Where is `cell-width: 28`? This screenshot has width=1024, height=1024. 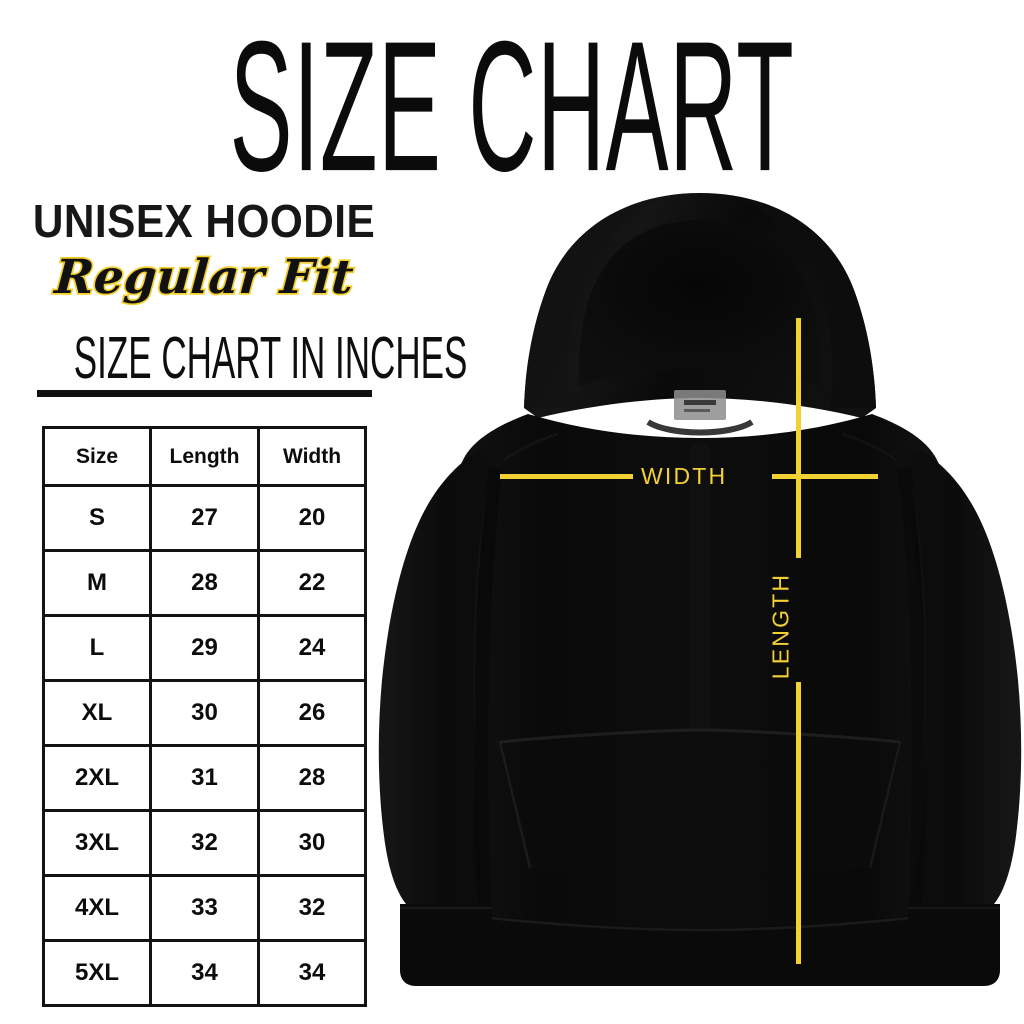 cell-width: 28 is located at coordinates (312, 778).